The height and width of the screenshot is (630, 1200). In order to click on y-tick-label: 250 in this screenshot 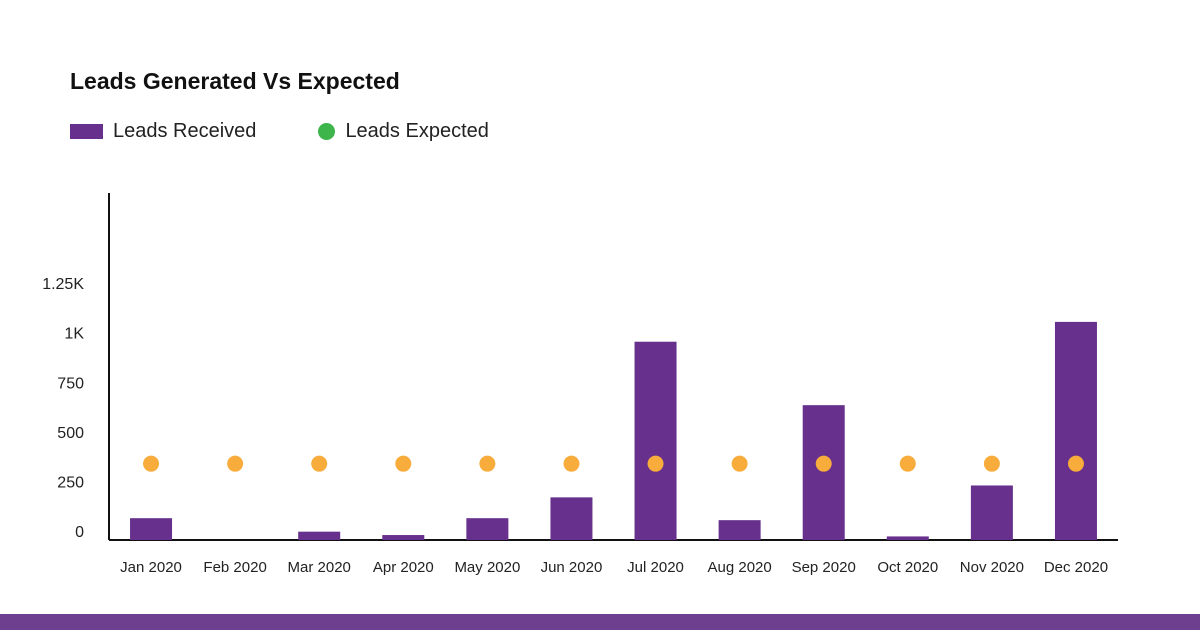, I will do `click(70, 482)`.